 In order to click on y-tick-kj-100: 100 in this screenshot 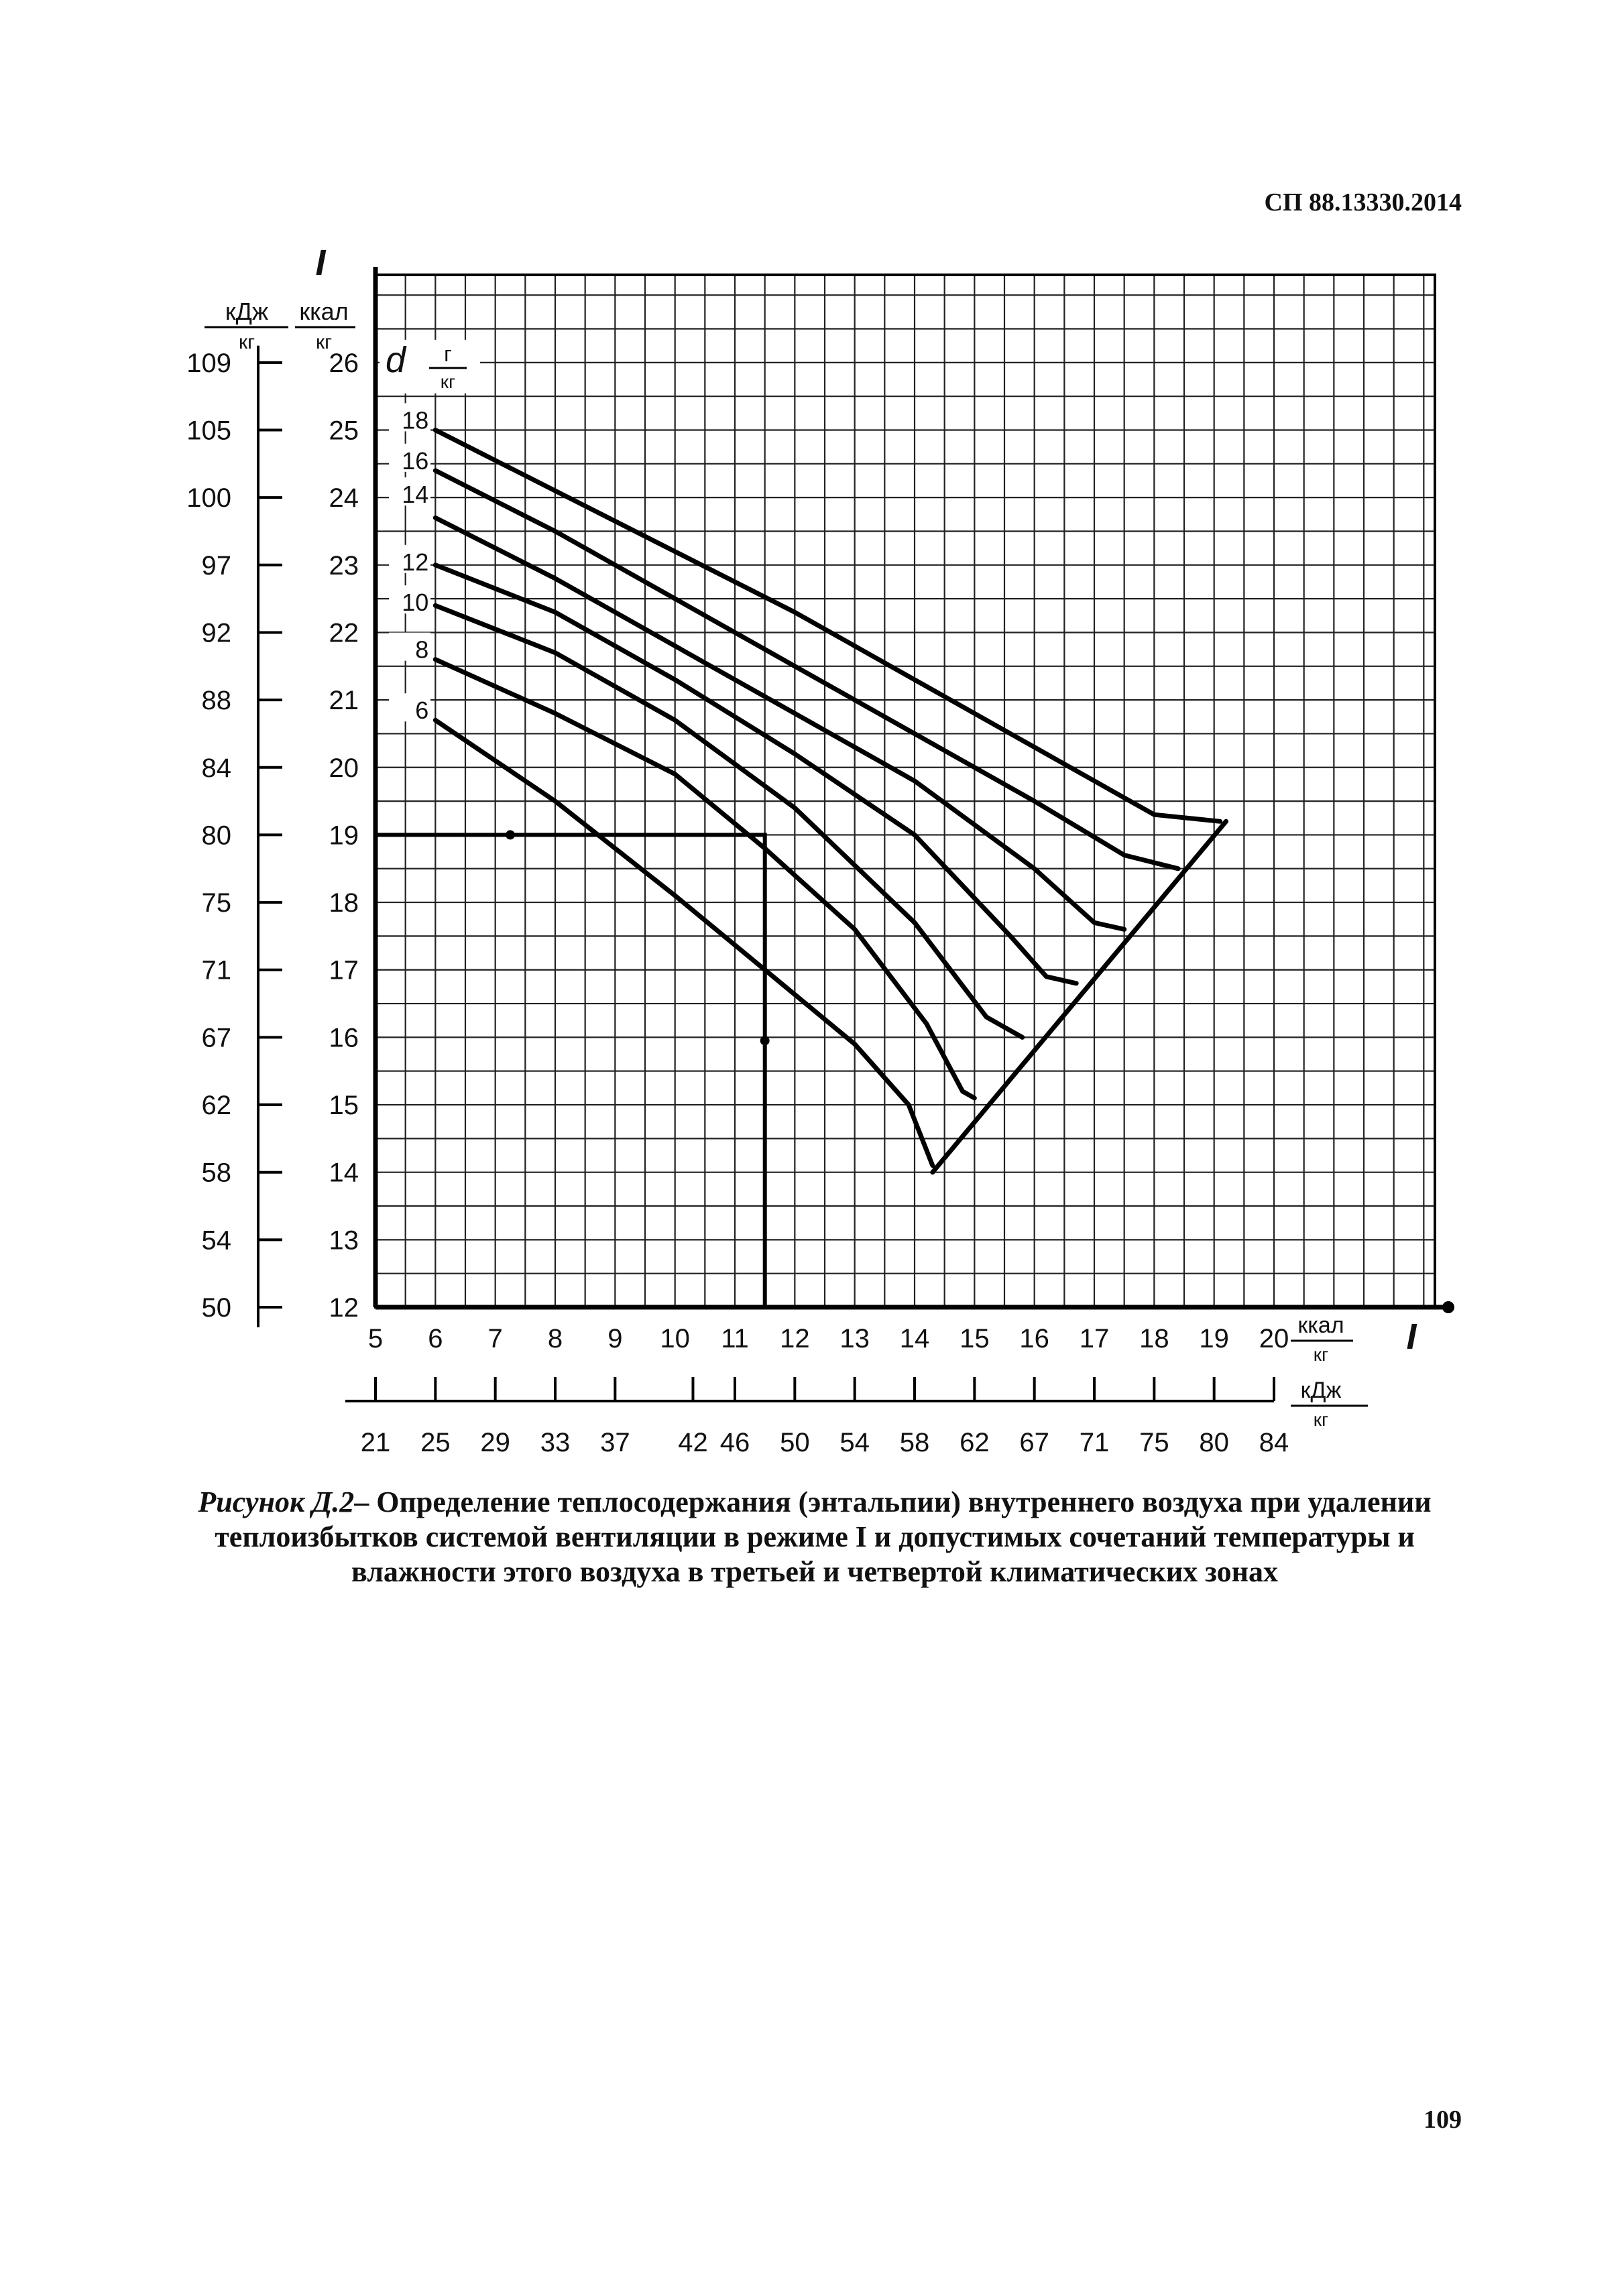, I will do `click(208, 498)`.